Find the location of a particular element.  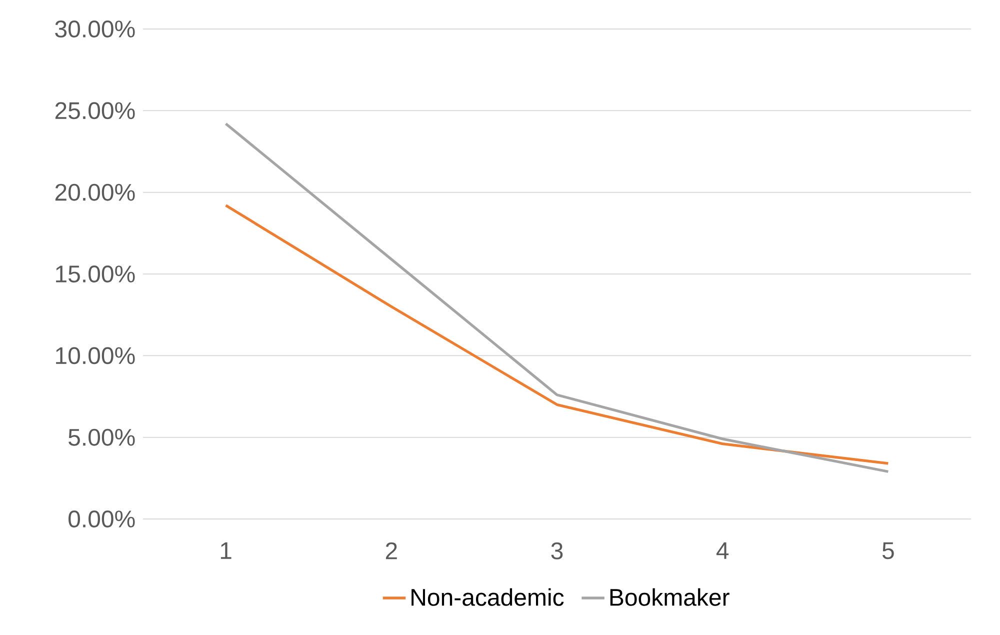

y-tick-label: 25.00% is located at coordinates (95, 111).